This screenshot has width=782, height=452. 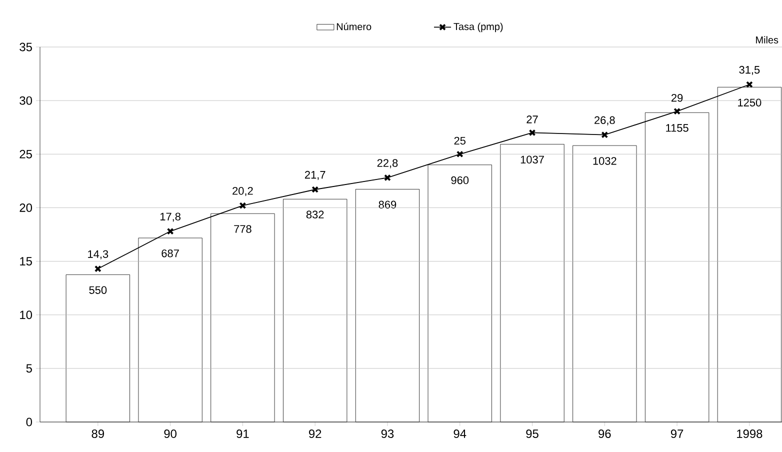 What do you see at coordinates (532, 120) in the screenshot?
I see `data-label: 27` at bounding box center [532, 120].